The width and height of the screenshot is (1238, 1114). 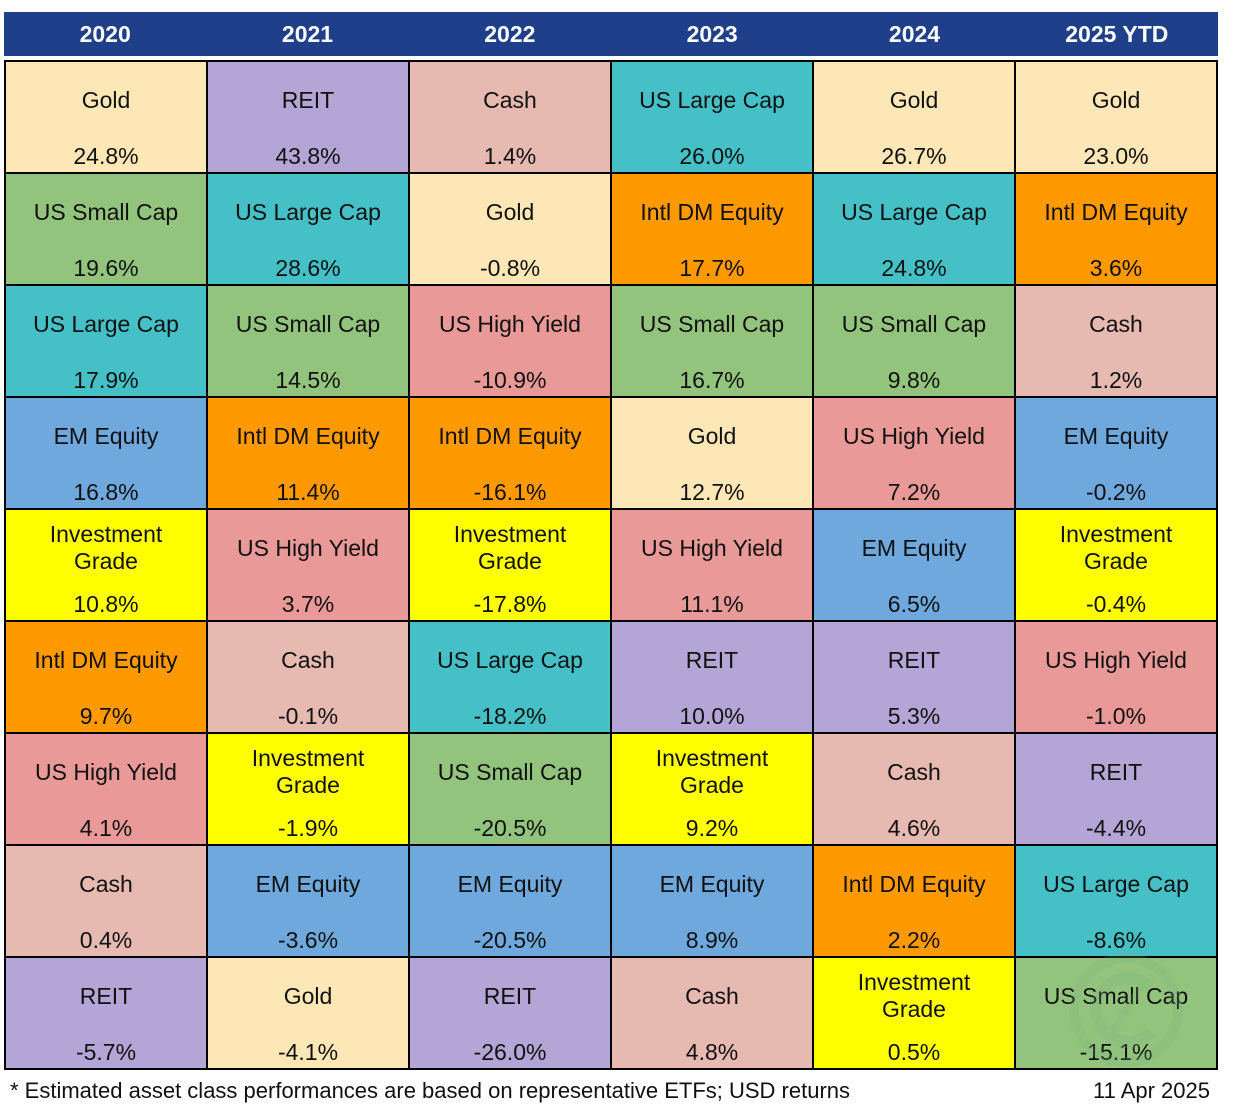 What do you see at coordinates (106, 117) in the screenshot?
I see `return-cell: Gold 24.8%` at bounding box center [106, 117].